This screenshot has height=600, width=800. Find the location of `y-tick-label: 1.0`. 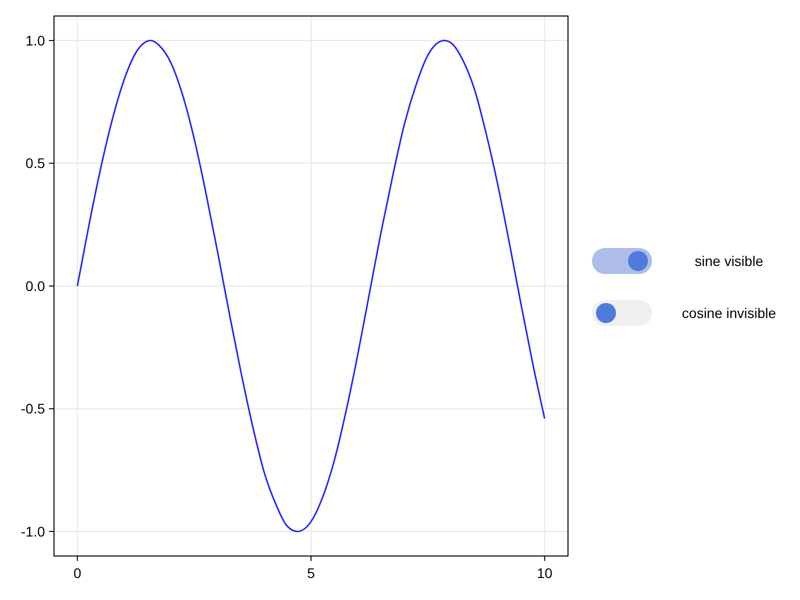

y-tick-label: 1.0 is located at coordinates (36, 40).